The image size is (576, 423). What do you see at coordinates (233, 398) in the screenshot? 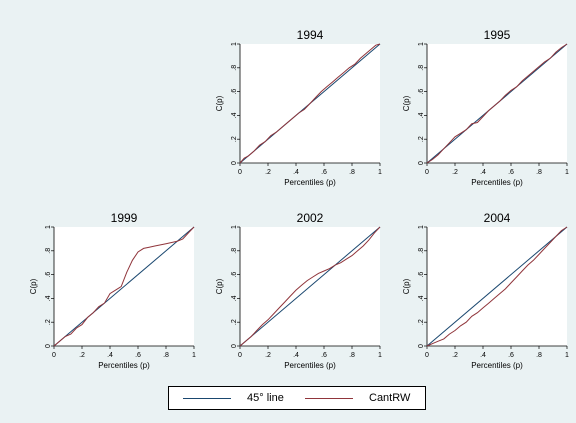
I see `legend-item-45-line: 45° line` at bounding box center [233, 398].